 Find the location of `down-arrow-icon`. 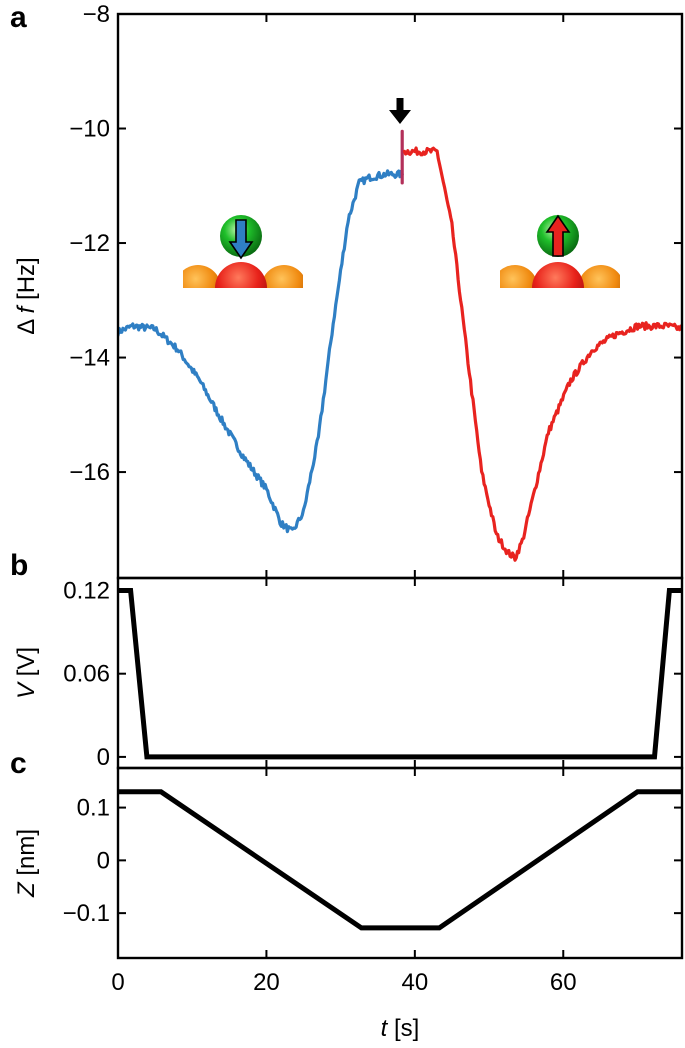

down-arrow-icon is located at coordinates (400, 111).